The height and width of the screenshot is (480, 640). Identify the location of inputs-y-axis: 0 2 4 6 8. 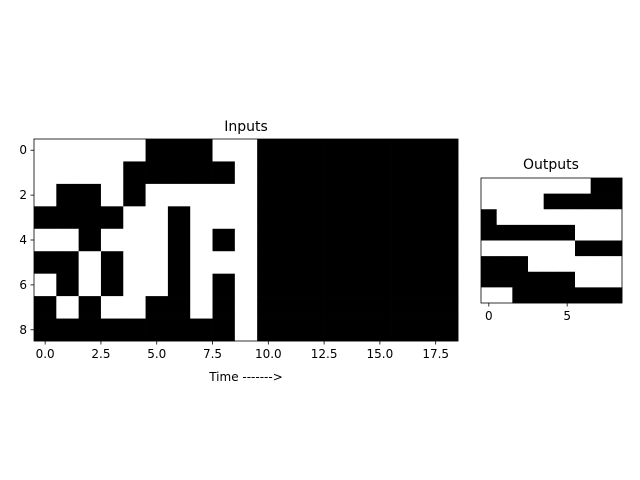
(26, 240).